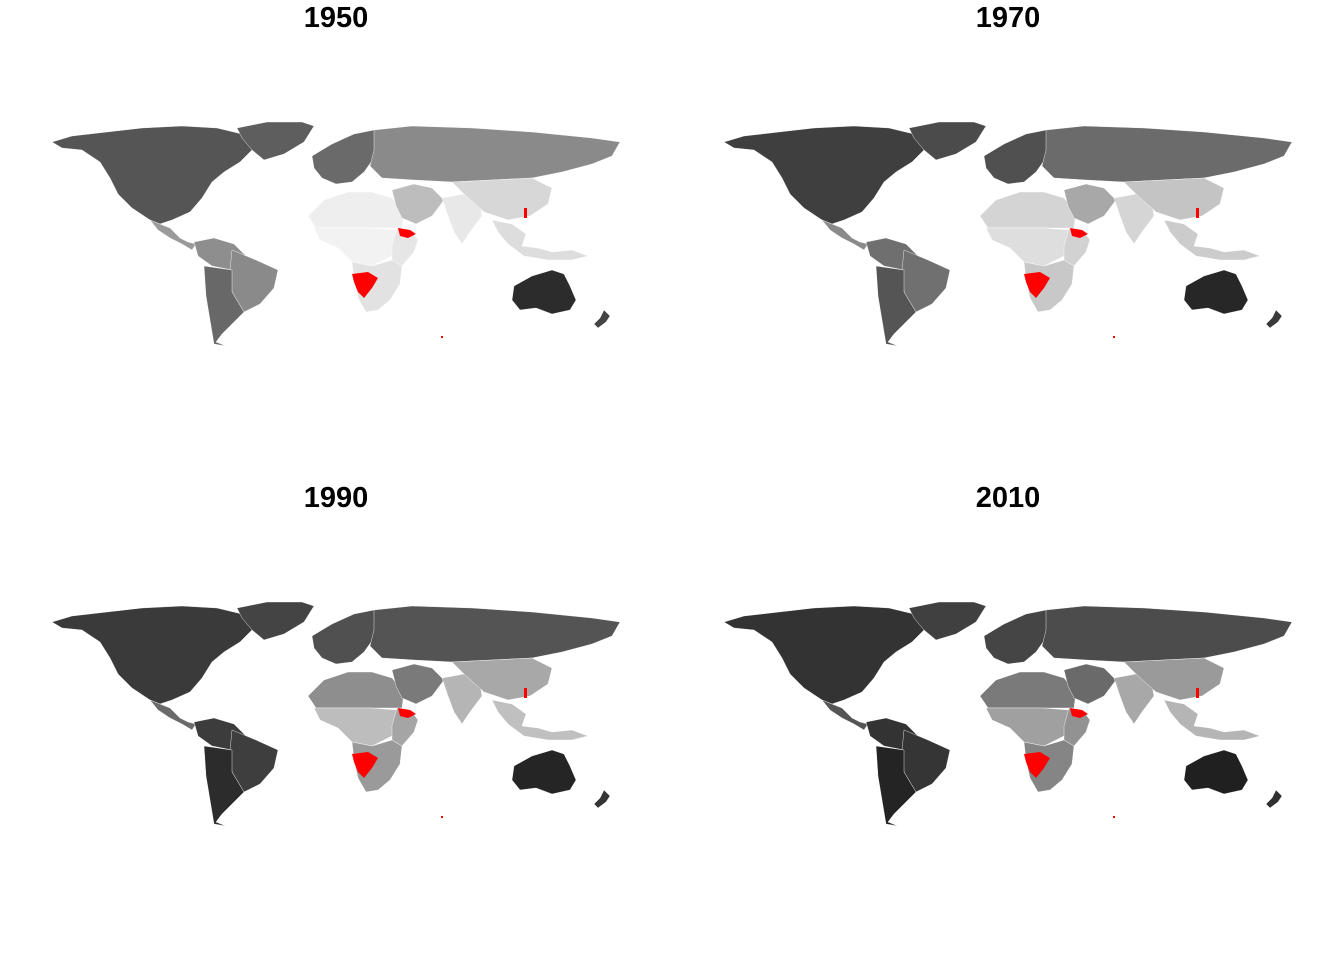 The height and width of the screenshot is (960, 1344). Describe the element at coordinates (1008, 18) in the screenshot. I see `panel-title: 1970` at that location.